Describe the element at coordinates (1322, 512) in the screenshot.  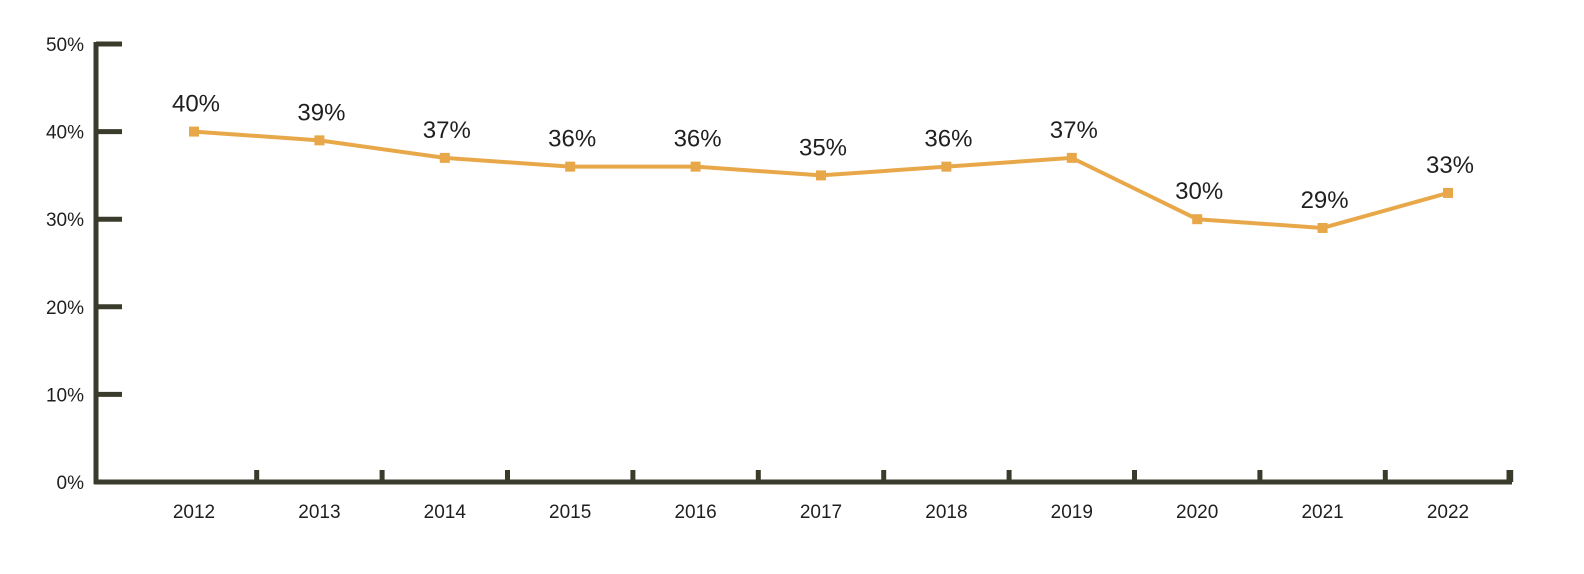
I see `x-tick-label: 2021` at that location.